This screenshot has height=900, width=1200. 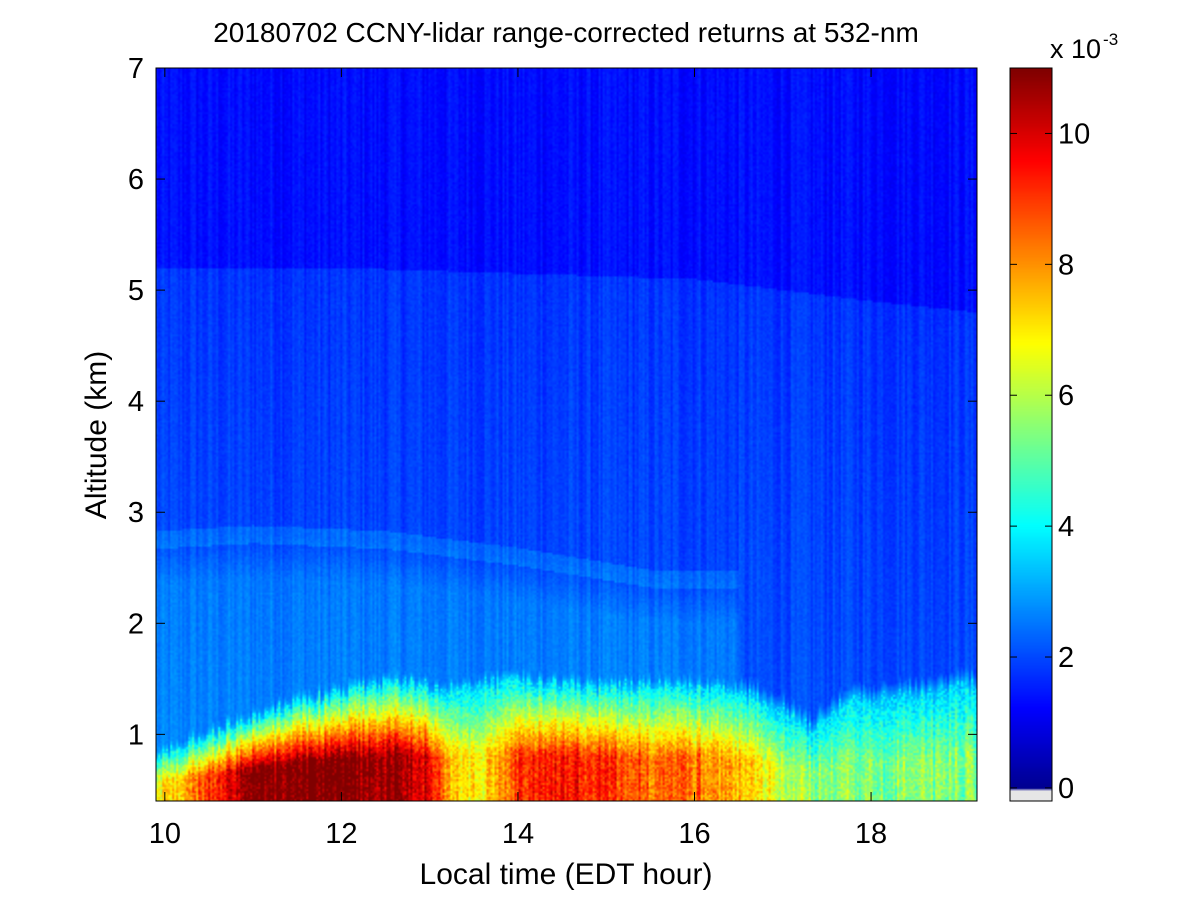 I want to click on x-tick-label: 10, so click(x=165, y=834).